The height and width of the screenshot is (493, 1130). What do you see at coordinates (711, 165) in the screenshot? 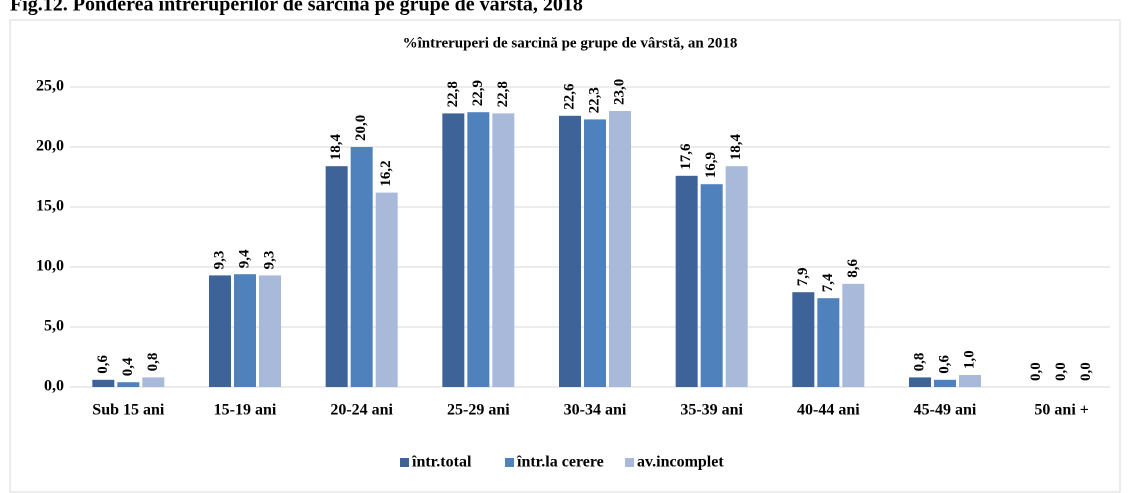
I see `data-label: 16,9` at bounding box center [711, 165].